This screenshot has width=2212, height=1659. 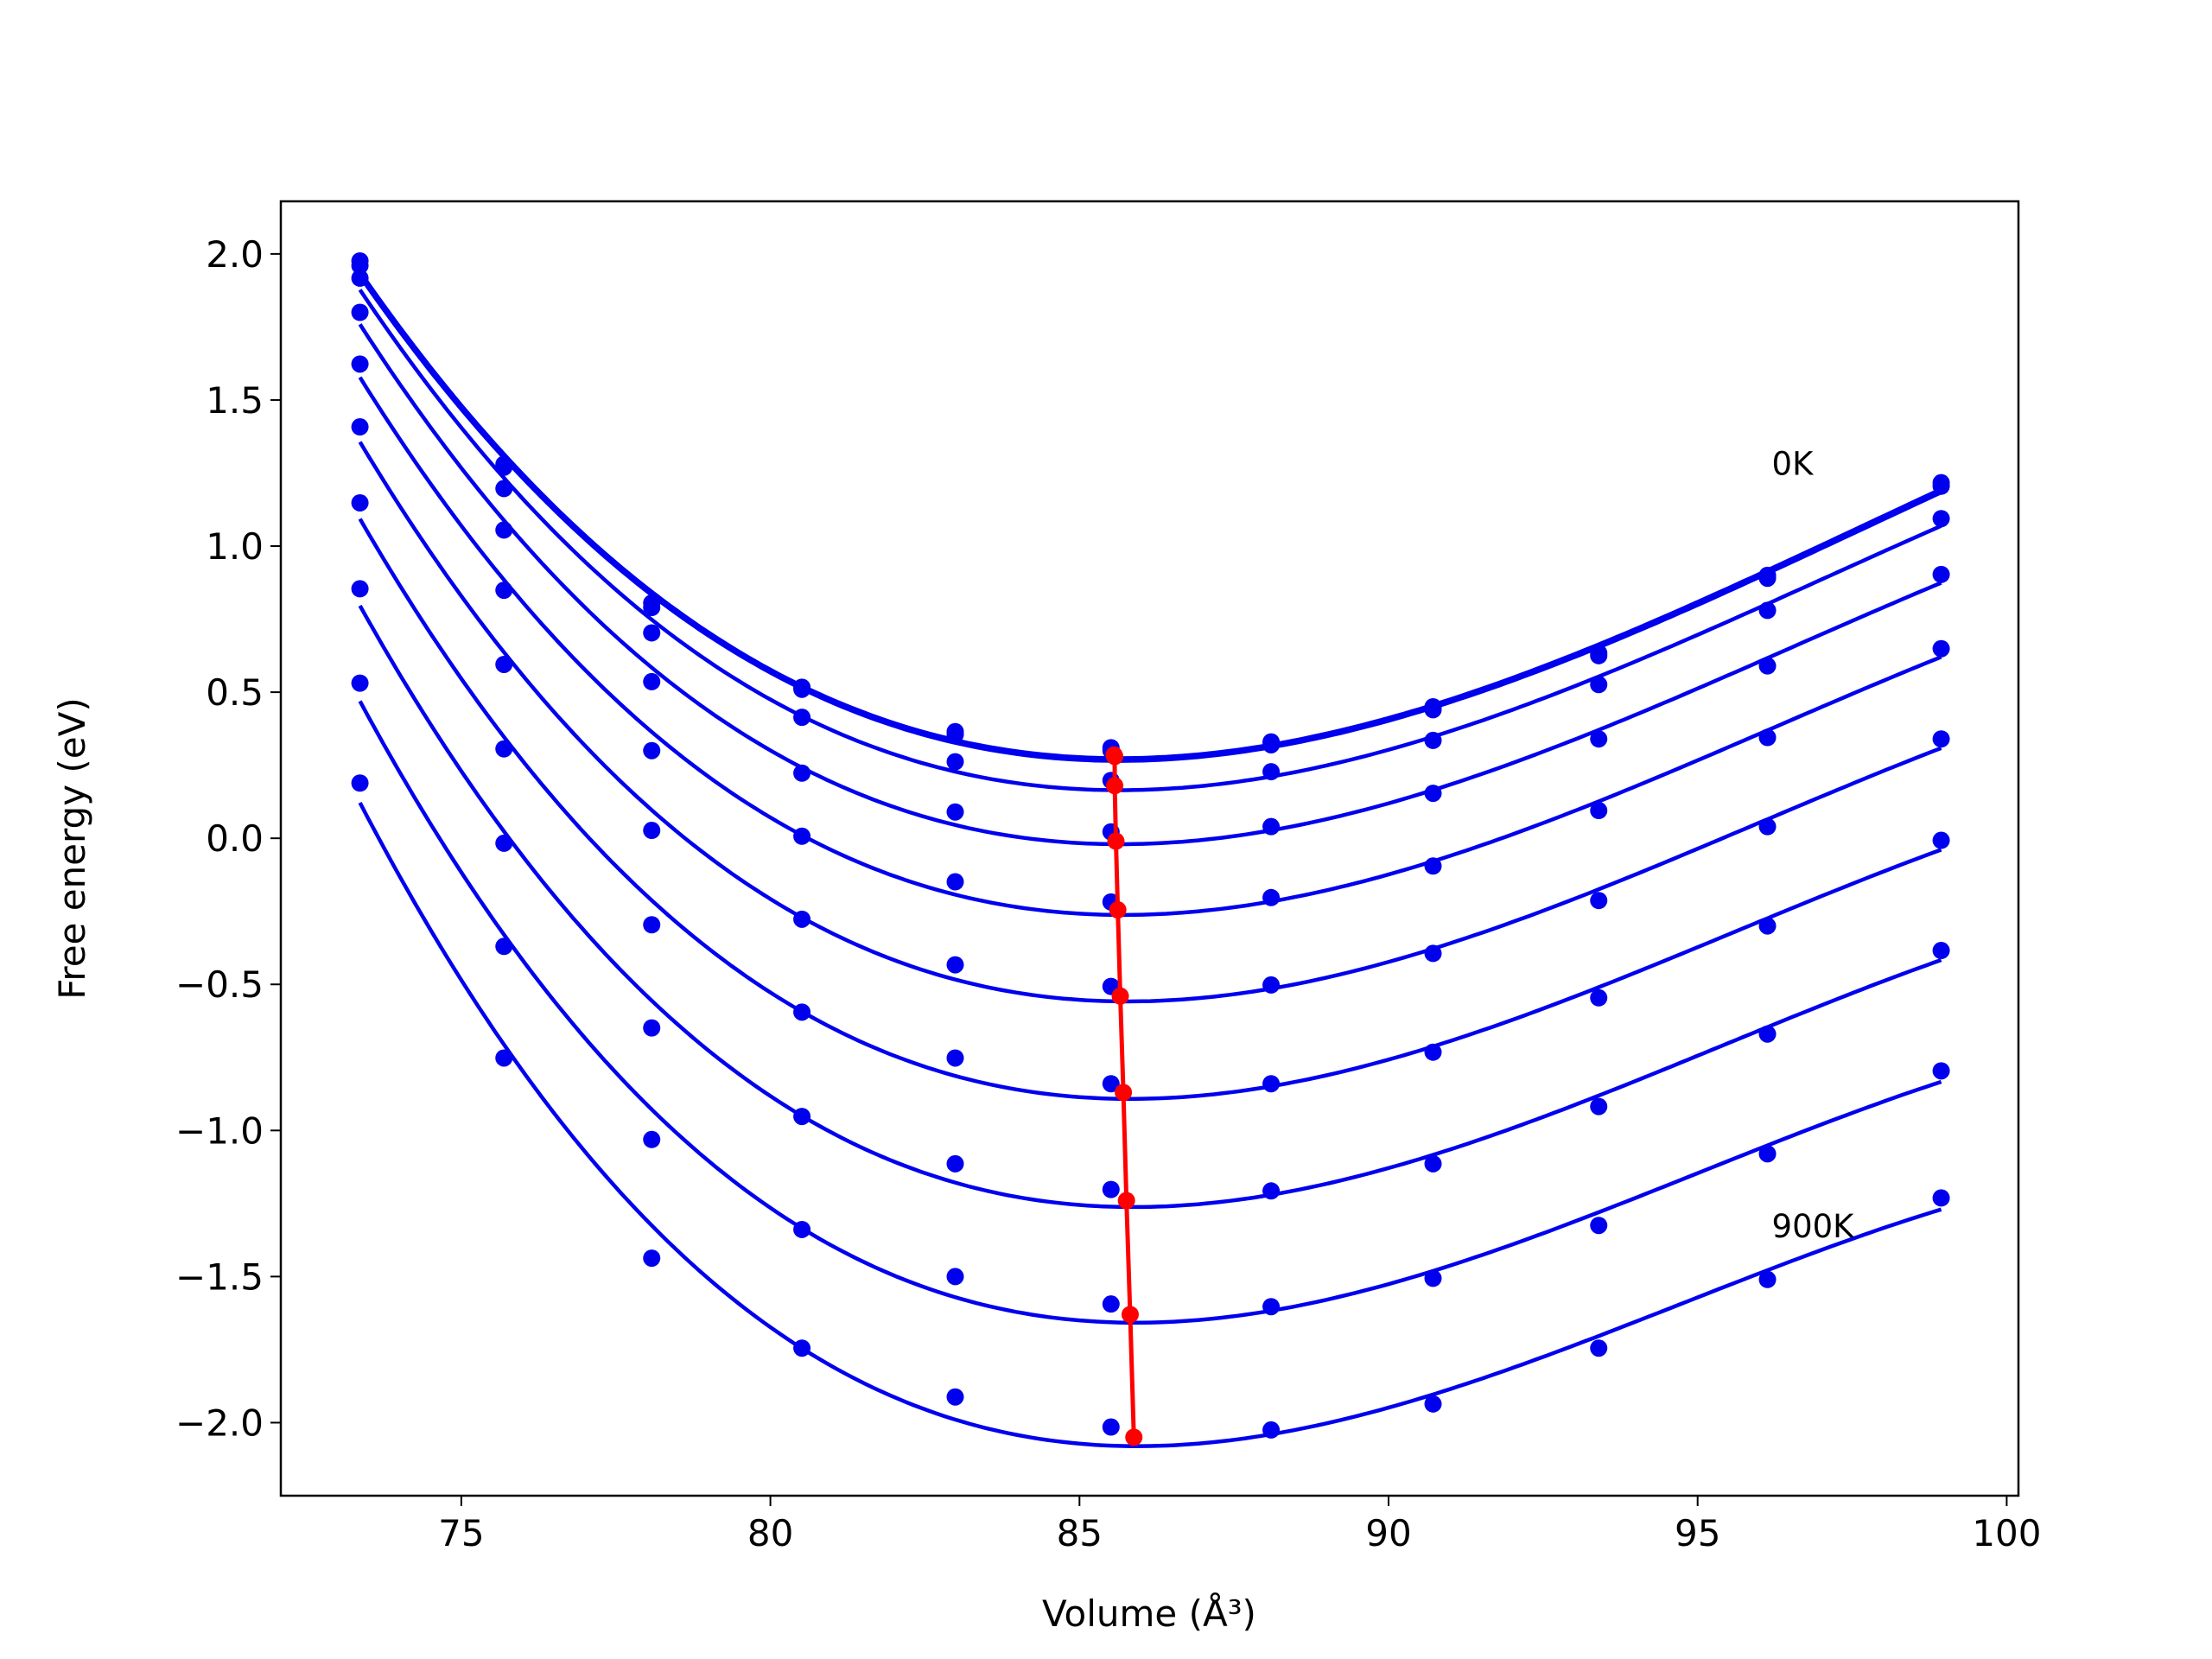 I want to click on annotation: 900K, so click(x=1814, y=1226).